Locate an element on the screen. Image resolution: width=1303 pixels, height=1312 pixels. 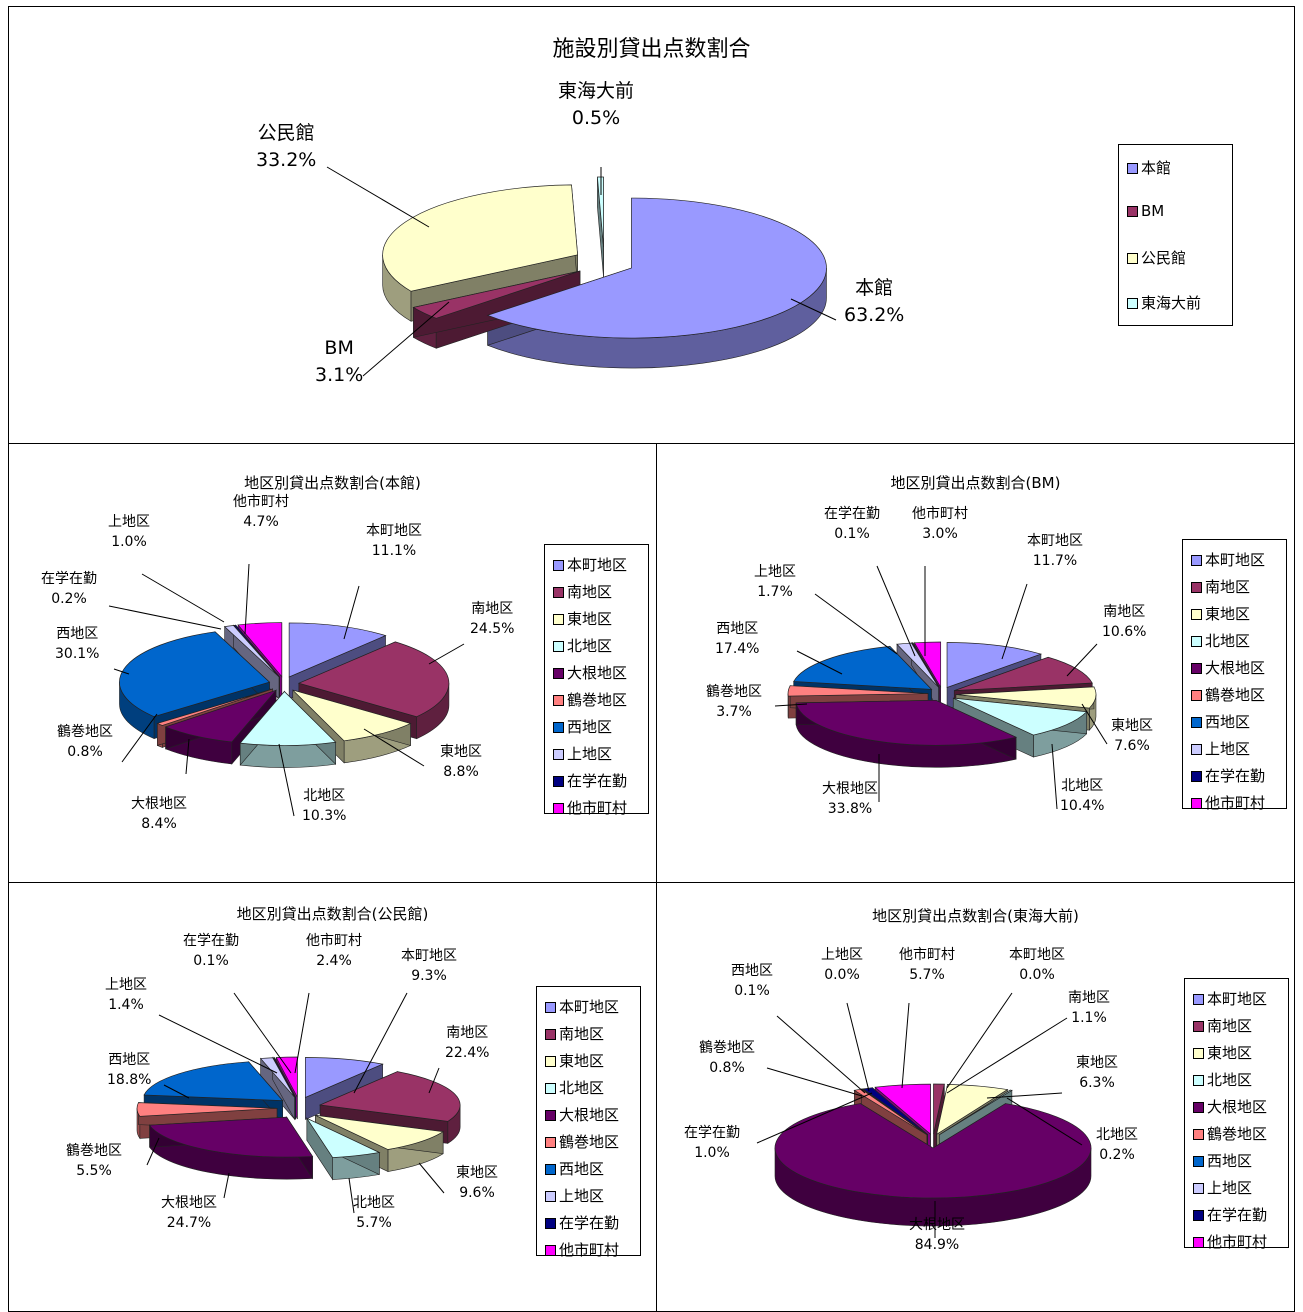
legend-item-上地区: 上地区 is located at coordinates (574, 1195).